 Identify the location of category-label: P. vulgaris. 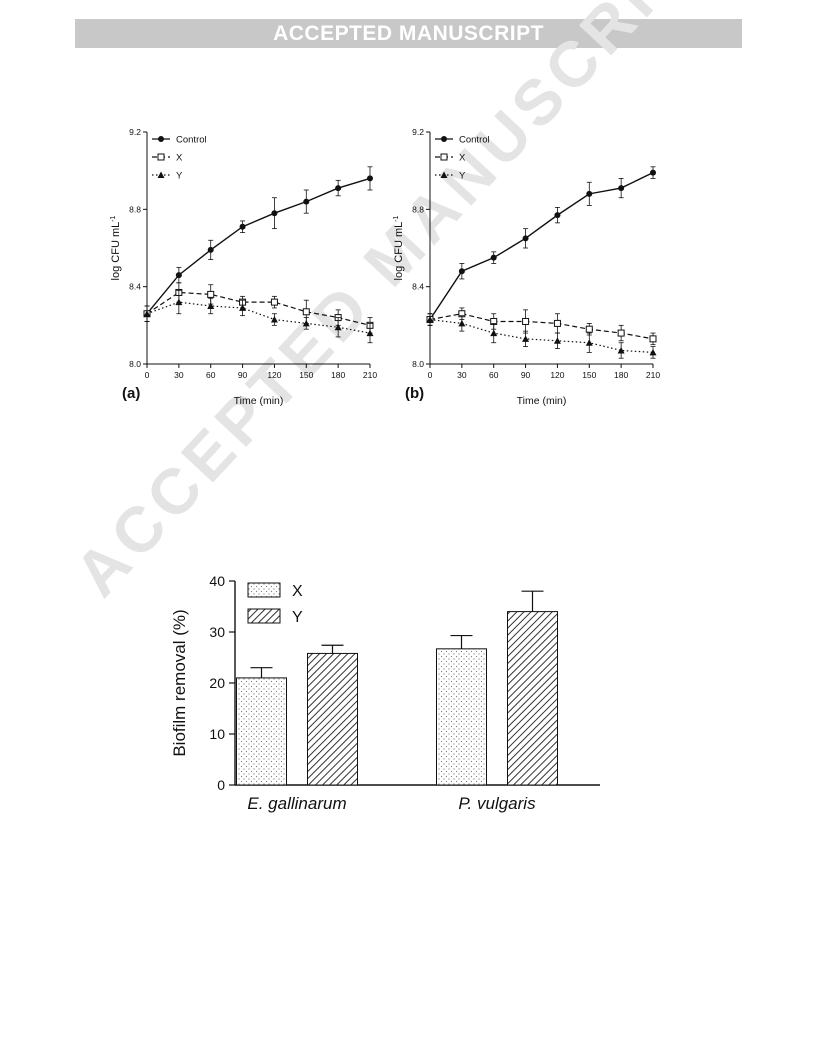
(497, 803).